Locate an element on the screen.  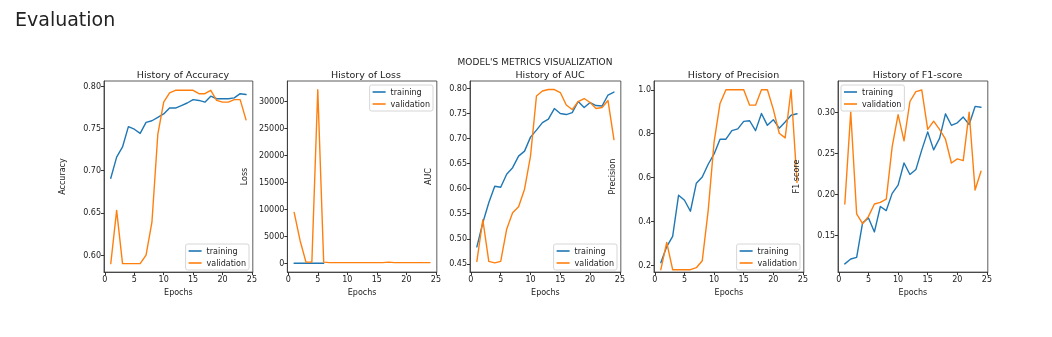
y-tick-label: 20000 is located at coordinates (271, 155).